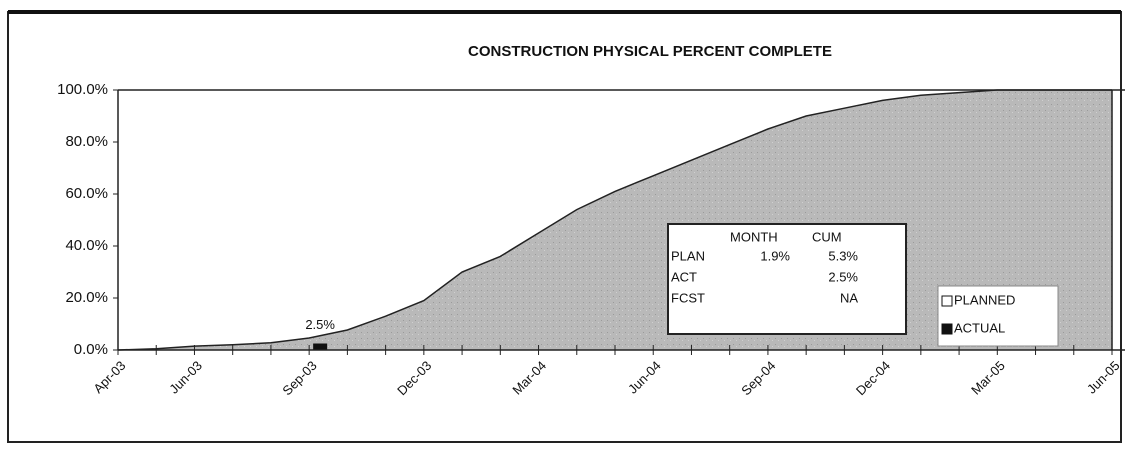 The height and width of the screenshot is (451, 1129). What do you see at coordinates (843, 276) in the screenshot?
I see `table-cell: 2.5%` at bounding box center [843, 276].